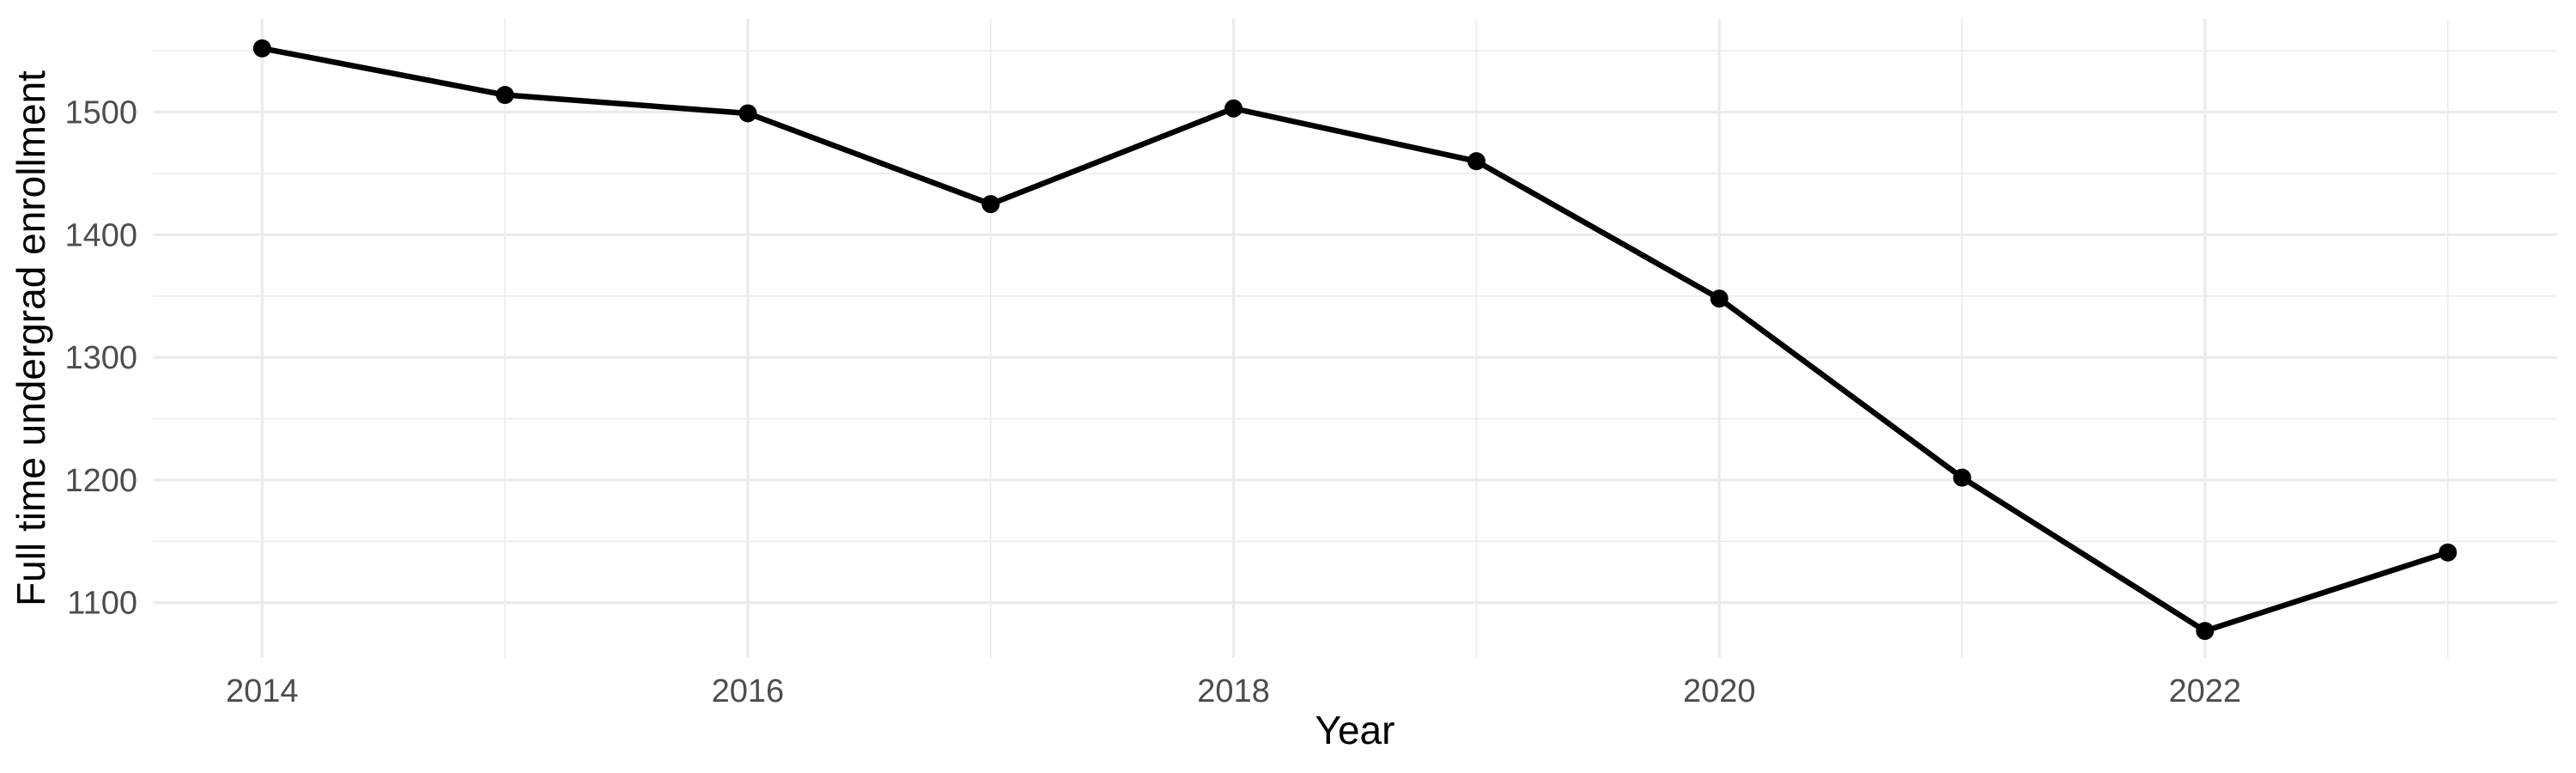 This screenshot has height=773, width=2576. What do you see at coordinates (102, 604) in the screenshot?
I see `y-tick-label: 1100` at bounding box center [102, 604].